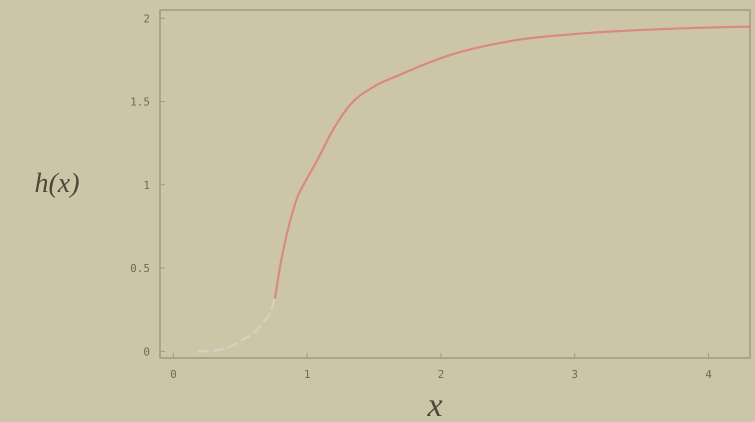 The image size is (755, 422). I want to click on y-tick-label: 2, so click(146, 19).